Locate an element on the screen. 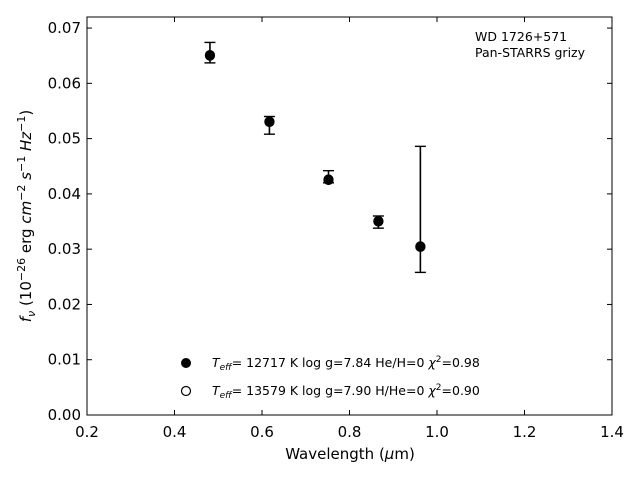  y-tick-label: 0.00 is located at coordinates (64, 415).